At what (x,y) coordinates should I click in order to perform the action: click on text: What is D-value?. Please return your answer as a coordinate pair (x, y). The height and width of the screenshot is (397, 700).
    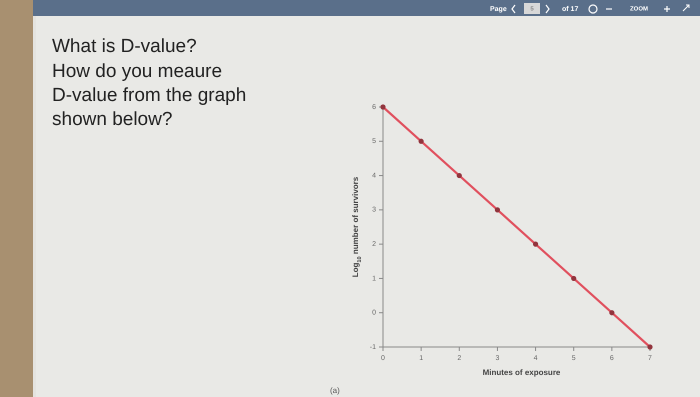
    Looking at the image, I should click on (124, 46).